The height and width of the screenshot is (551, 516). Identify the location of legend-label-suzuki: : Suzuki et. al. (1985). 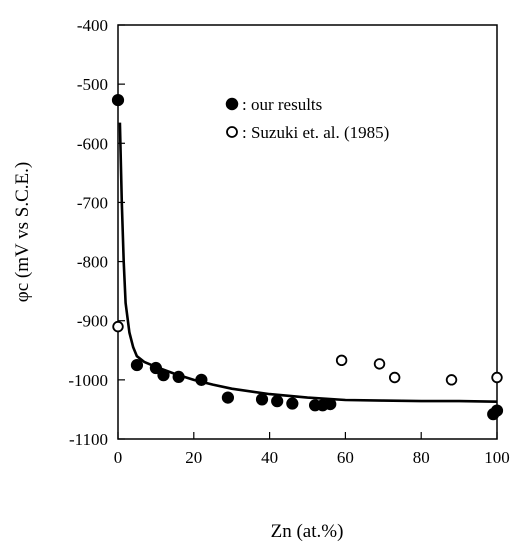
(315, 132).